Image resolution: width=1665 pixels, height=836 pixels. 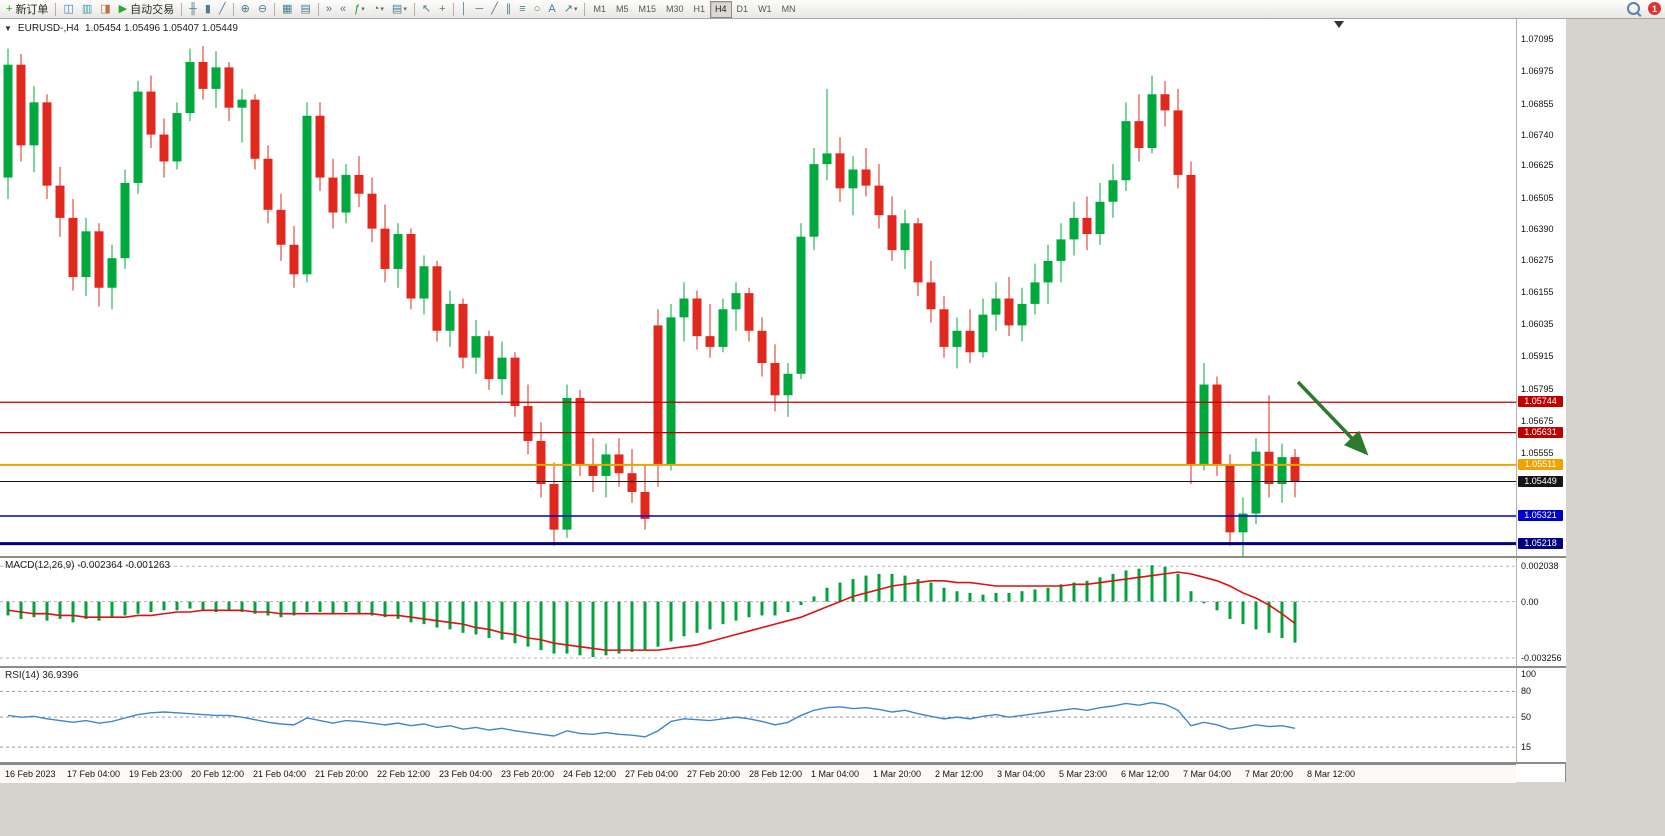 What do you see at coordinates (1540, 432) in the screenshot?
I see `price-tag-1.05631: 1.05631` at bounding box center [1540, 432].